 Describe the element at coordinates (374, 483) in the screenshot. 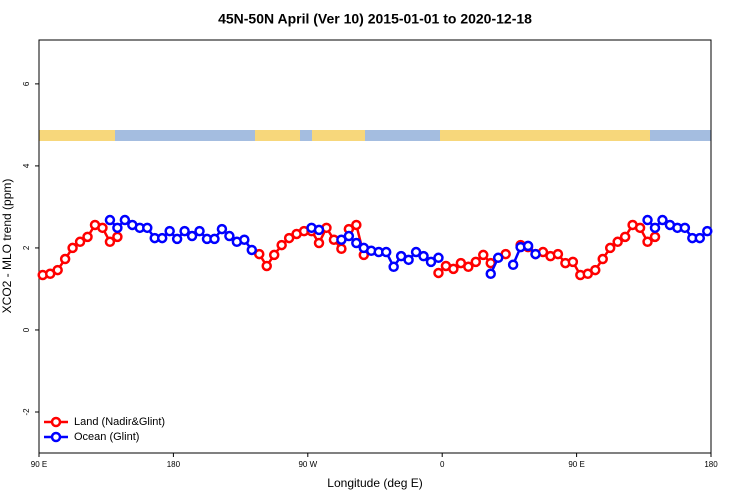

I see `x-axis-label: Longitude (deg E)` at that location.